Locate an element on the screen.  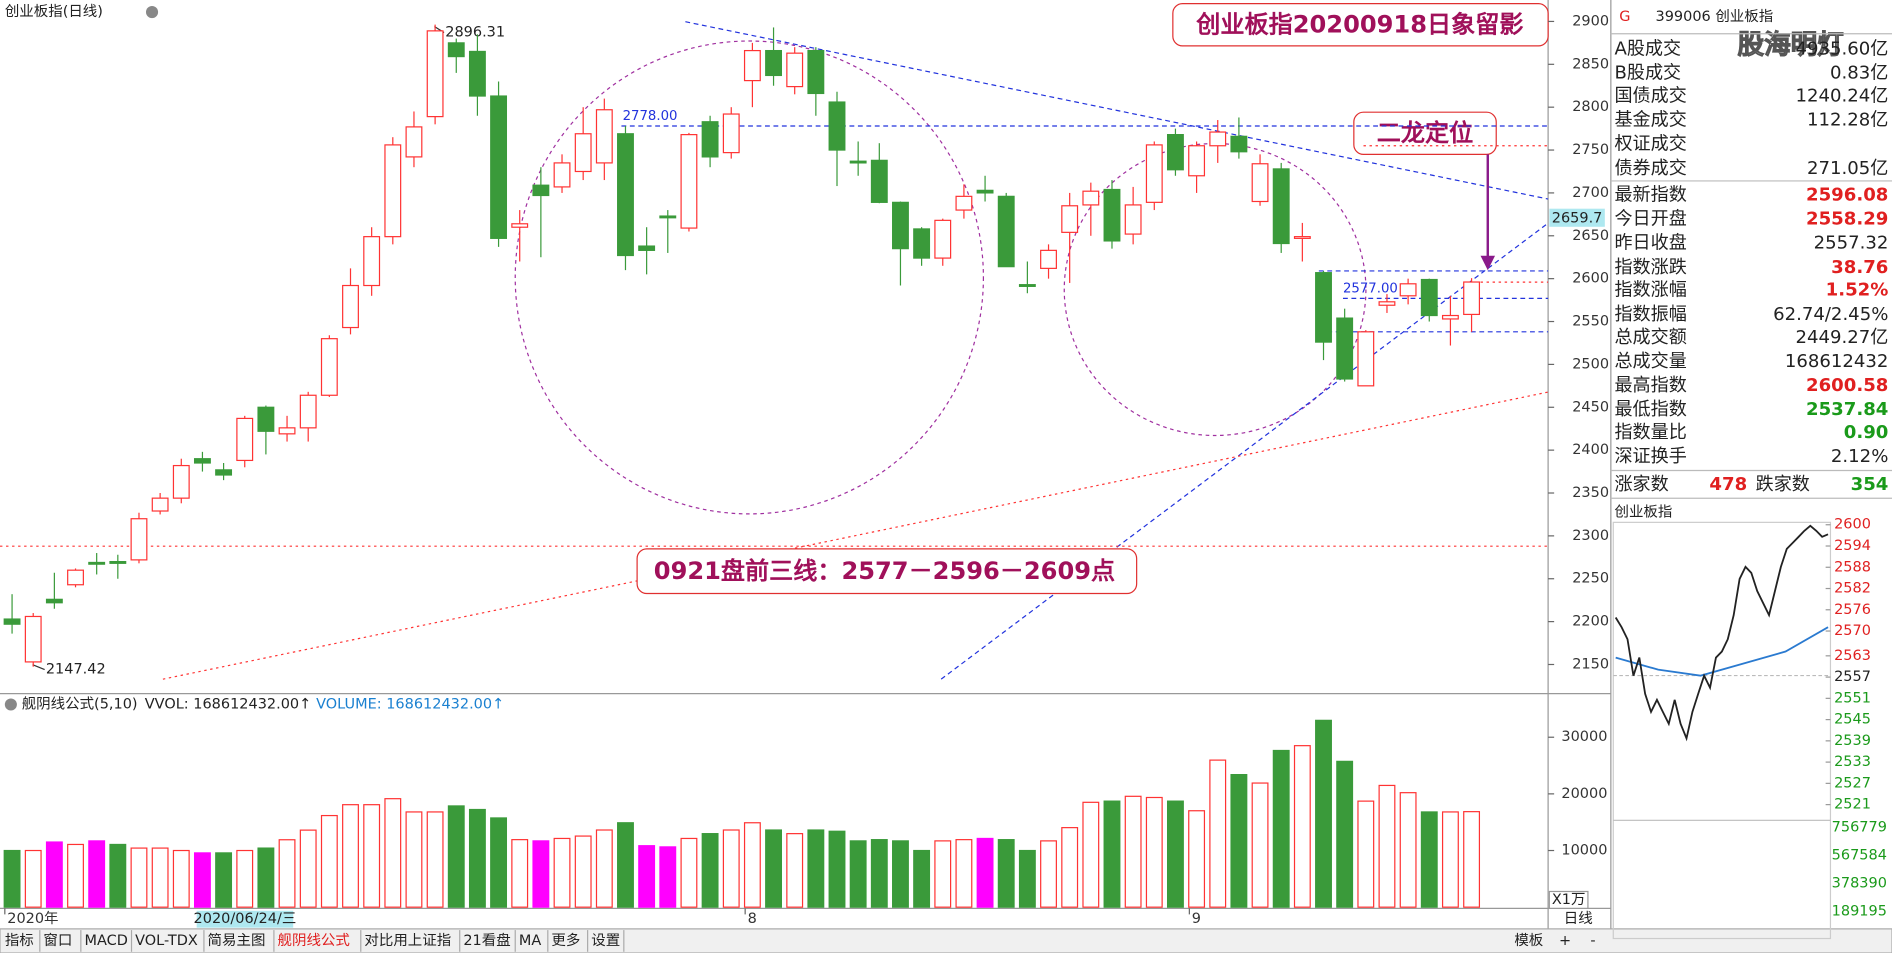
y-tick-label: 2850 is located at coordinates (1590, 64).